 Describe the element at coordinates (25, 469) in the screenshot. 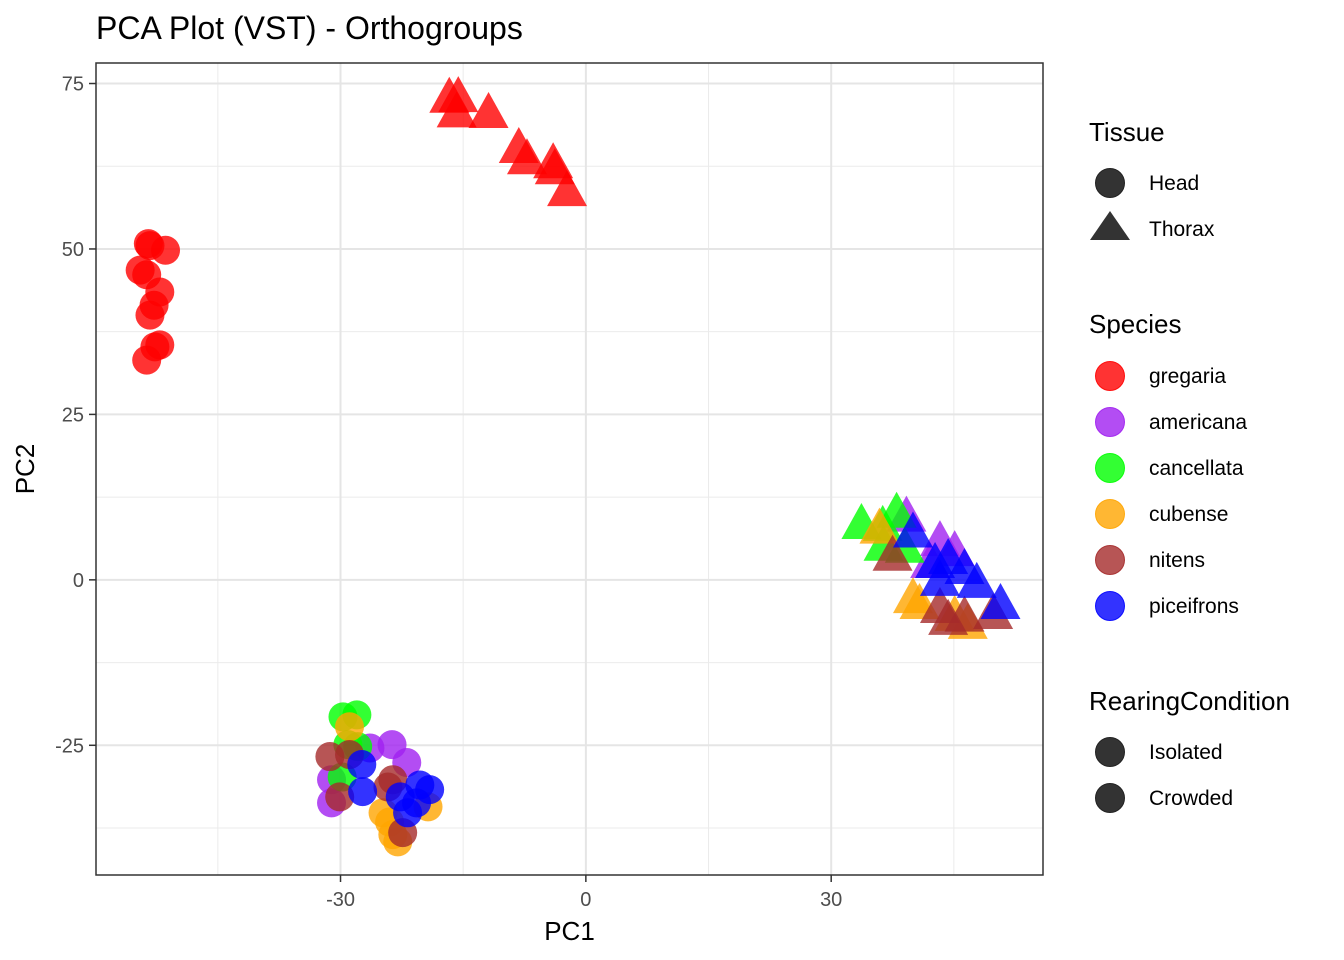

I see `y-axis-title: PC2` at that location.